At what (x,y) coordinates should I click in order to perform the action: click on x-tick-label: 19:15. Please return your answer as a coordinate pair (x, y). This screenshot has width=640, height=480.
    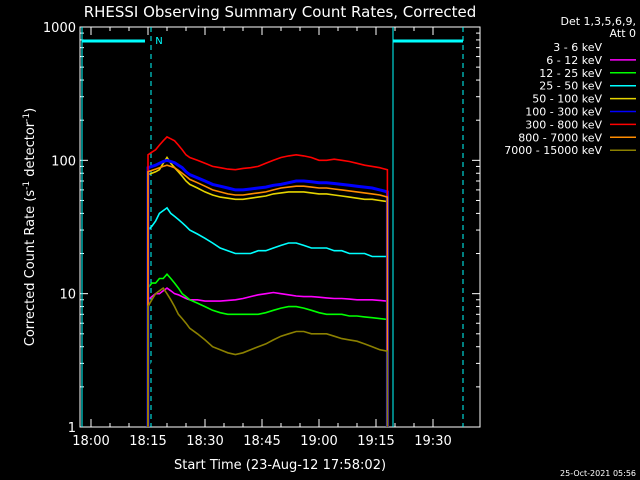
    Looking at the image, I should click on (375, 441).